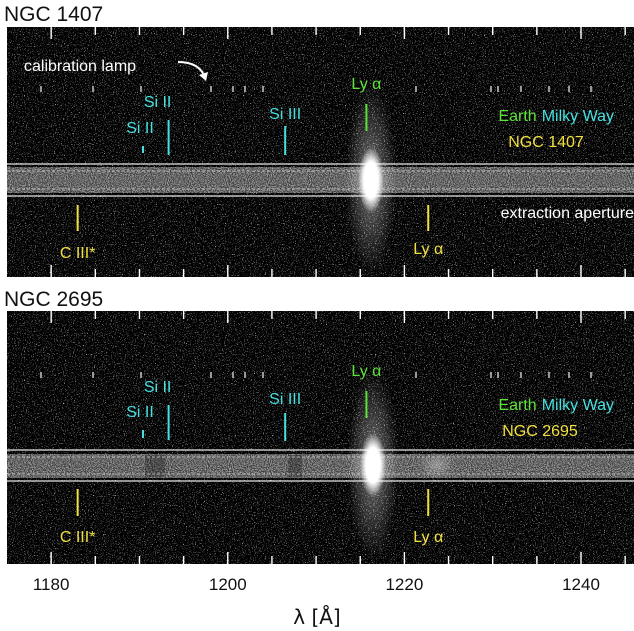  I want to click on calibration-lamp-label: calibration lamp, so click(80, 66).